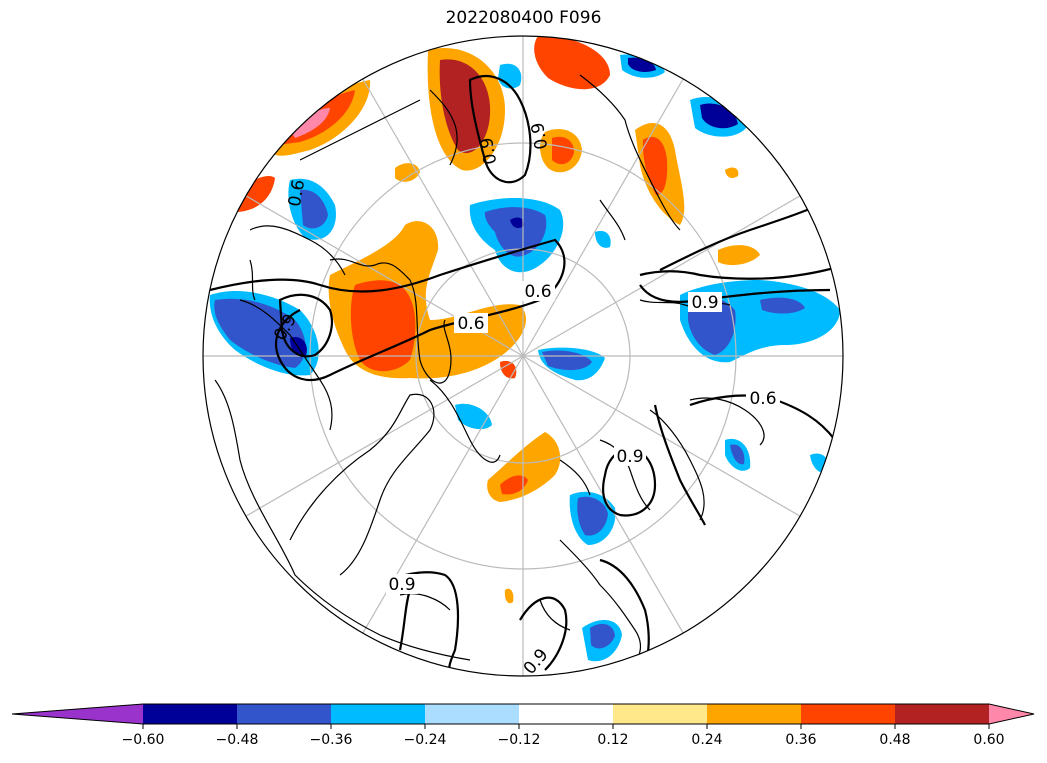  I want to click on colorbar-tick-label: 0.48, so click(894, 740).